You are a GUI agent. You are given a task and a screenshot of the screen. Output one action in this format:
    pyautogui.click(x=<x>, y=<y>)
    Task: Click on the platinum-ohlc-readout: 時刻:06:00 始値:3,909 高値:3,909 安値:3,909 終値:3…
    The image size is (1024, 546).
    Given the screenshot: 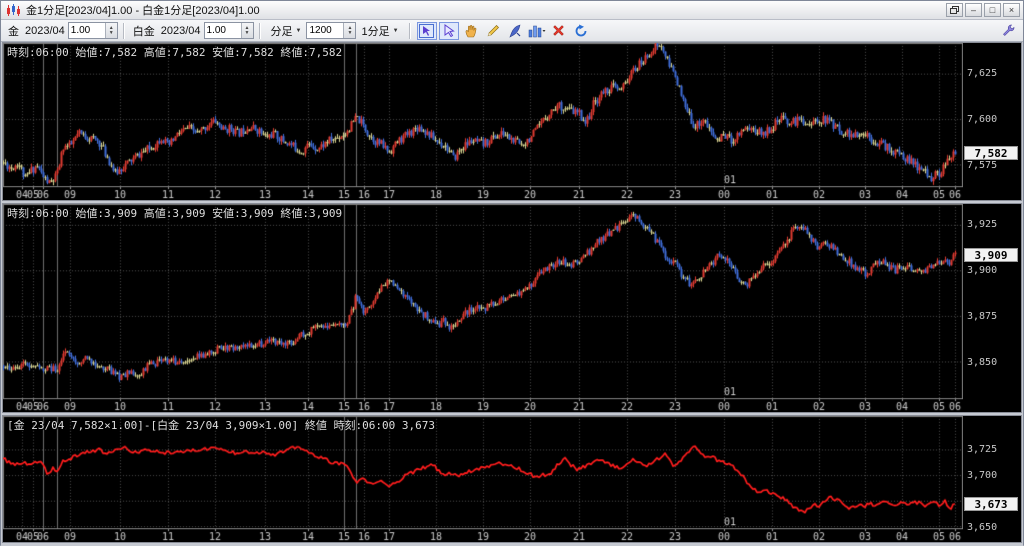 What is the action you would take?
    pyautogui.click(x=175, y=213)
    